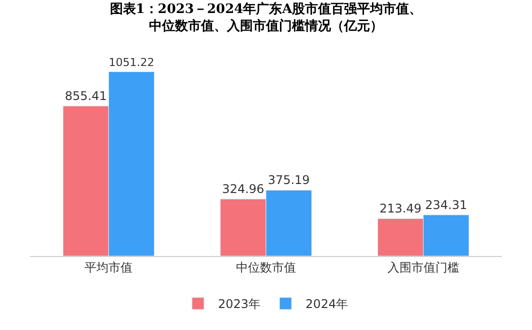 The height and width of the screenshot is (330, 532). Describe the element at coordinates (266, 17) in the screenshot. I see `chart-title: 图表1：2023－2024年广东A股市值百强平均市值、中位数市值、入围市值门槛情况（亿元）` at that location.